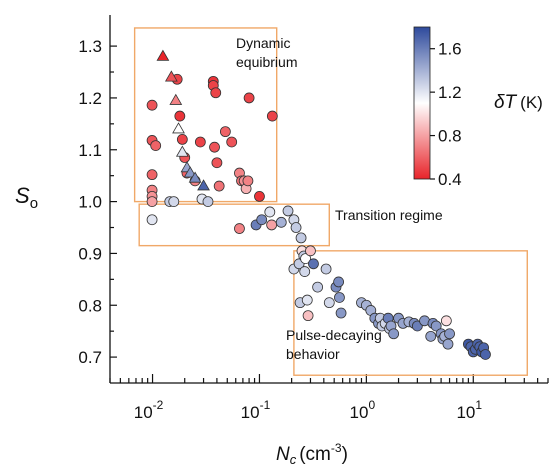 The image size is (554, 464). Describe the element at coordinates (469, 410) in the screenshot. I see `x-tick-label: 10¹` at that location.